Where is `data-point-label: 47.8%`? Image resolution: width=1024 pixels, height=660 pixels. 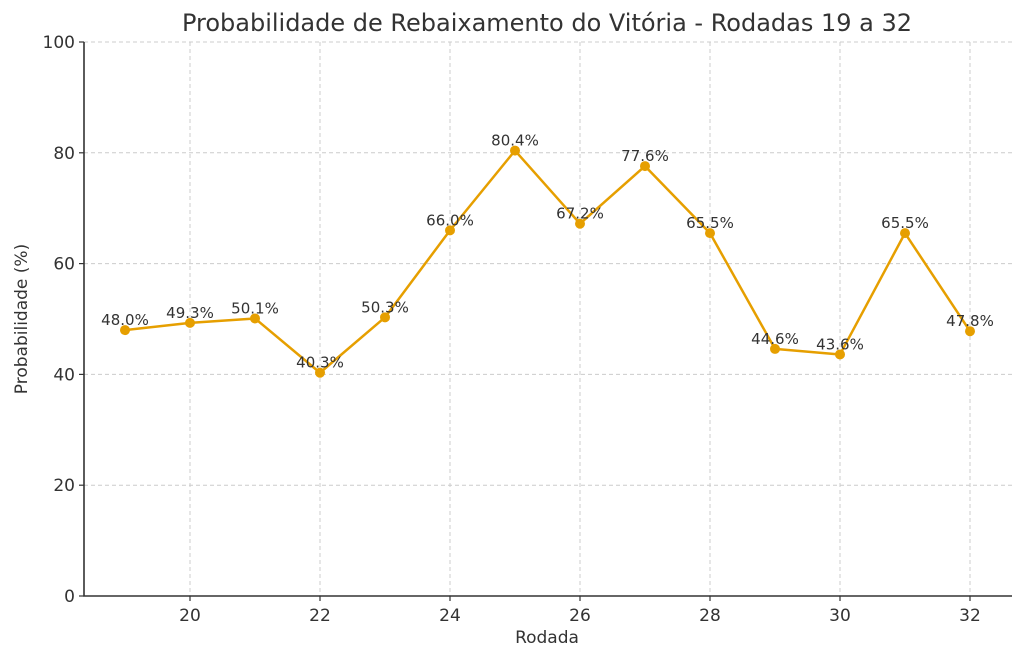 data-point-label: 47.8% is located at coordinates (970, 321).